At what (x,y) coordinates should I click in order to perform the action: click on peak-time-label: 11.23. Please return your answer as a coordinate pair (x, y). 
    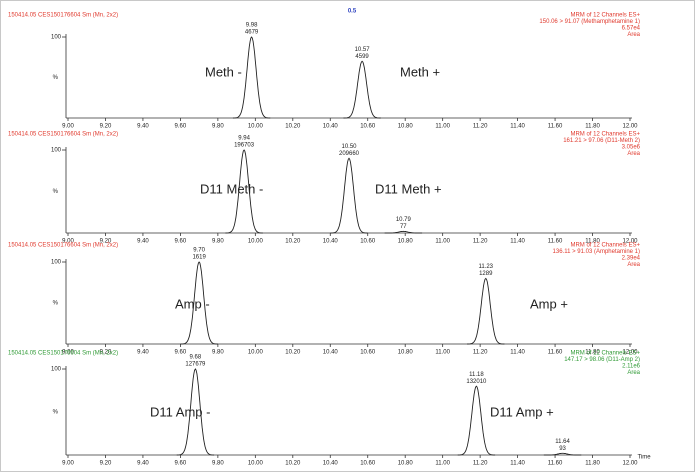
    Looking at the image, I should click on (485, 267).